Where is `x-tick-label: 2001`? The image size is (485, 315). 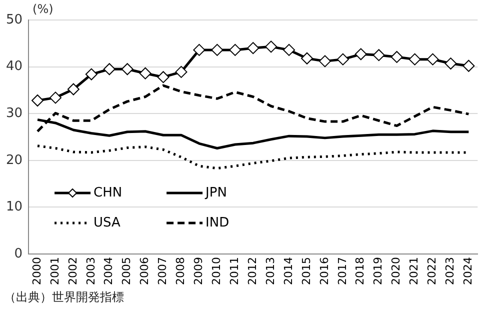 x-tick-label: 2001 is located at coordinates (55, 271).